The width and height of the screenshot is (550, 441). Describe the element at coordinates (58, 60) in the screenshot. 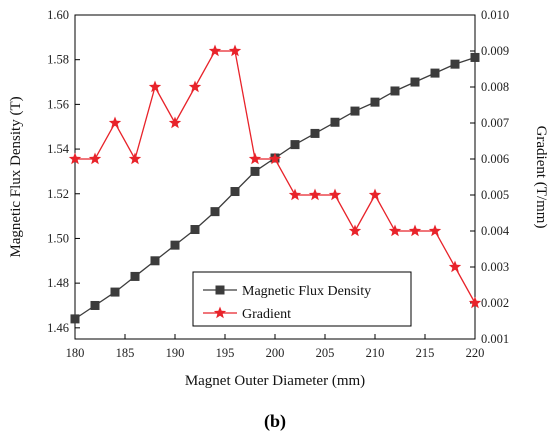

I see `y-tick-label: 1.58` at that location.